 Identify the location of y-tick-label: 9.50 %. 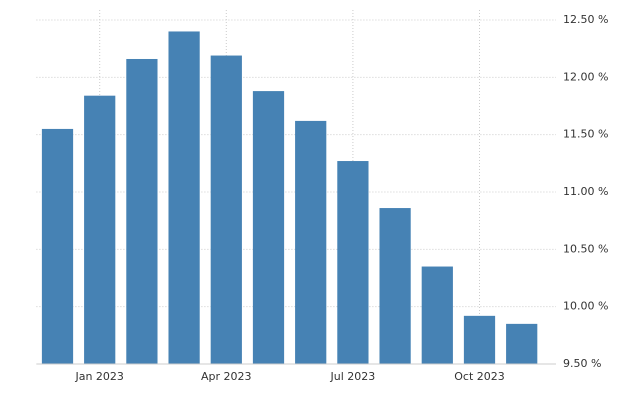
(582, 363).